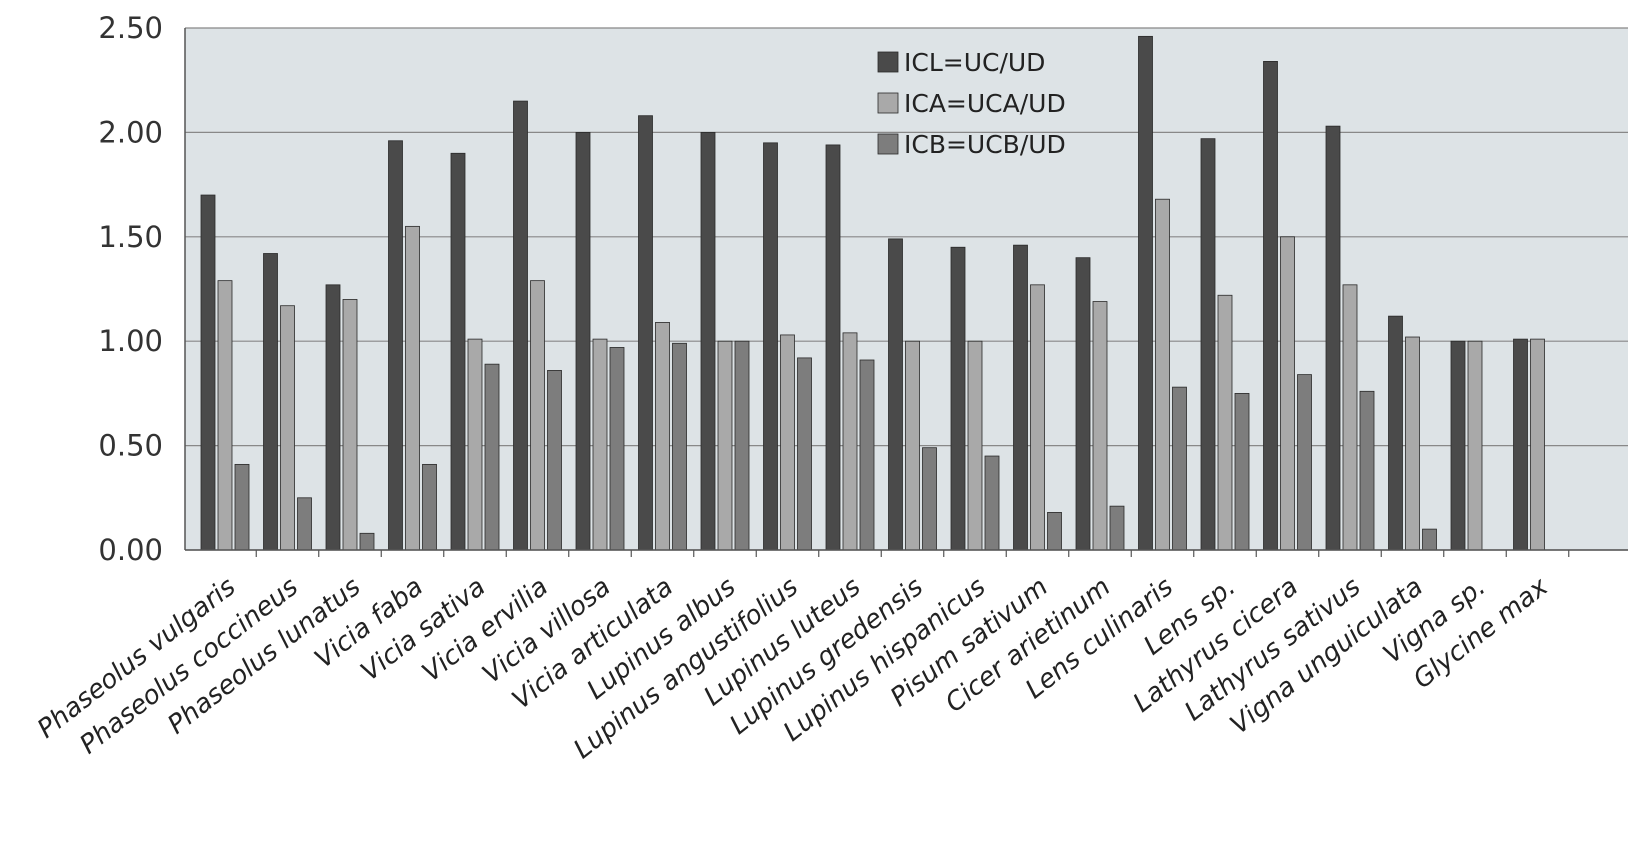 The image size is (1628, 864). I want to click on legend-label: ICB=UCB/UD, so click(985, 144).